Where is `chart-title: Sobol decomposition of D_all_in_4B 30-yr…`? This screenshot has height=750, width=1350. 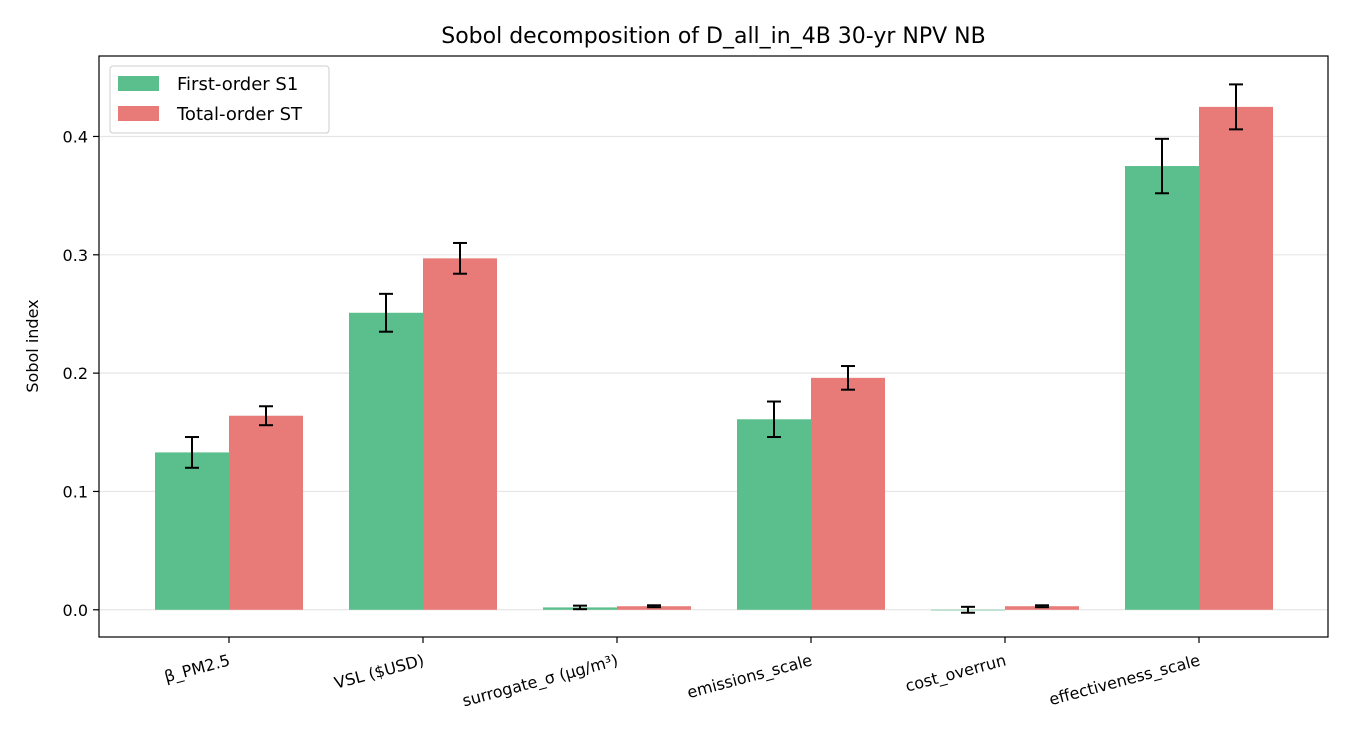 chart-title: Sobol decomposition of D_all_in_4B 30-yr… is located at coordinates (713, 36).